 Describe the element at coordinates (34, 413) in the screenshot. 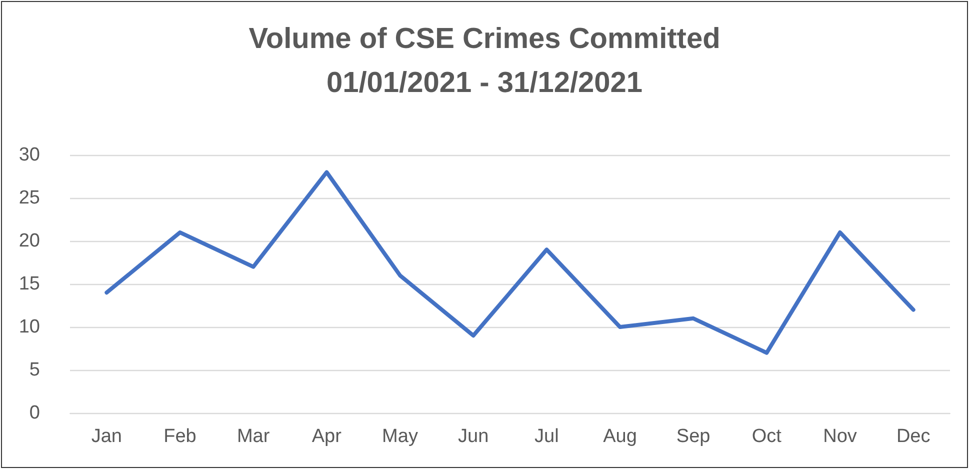

I see `y-tick-label: 0` at that location.